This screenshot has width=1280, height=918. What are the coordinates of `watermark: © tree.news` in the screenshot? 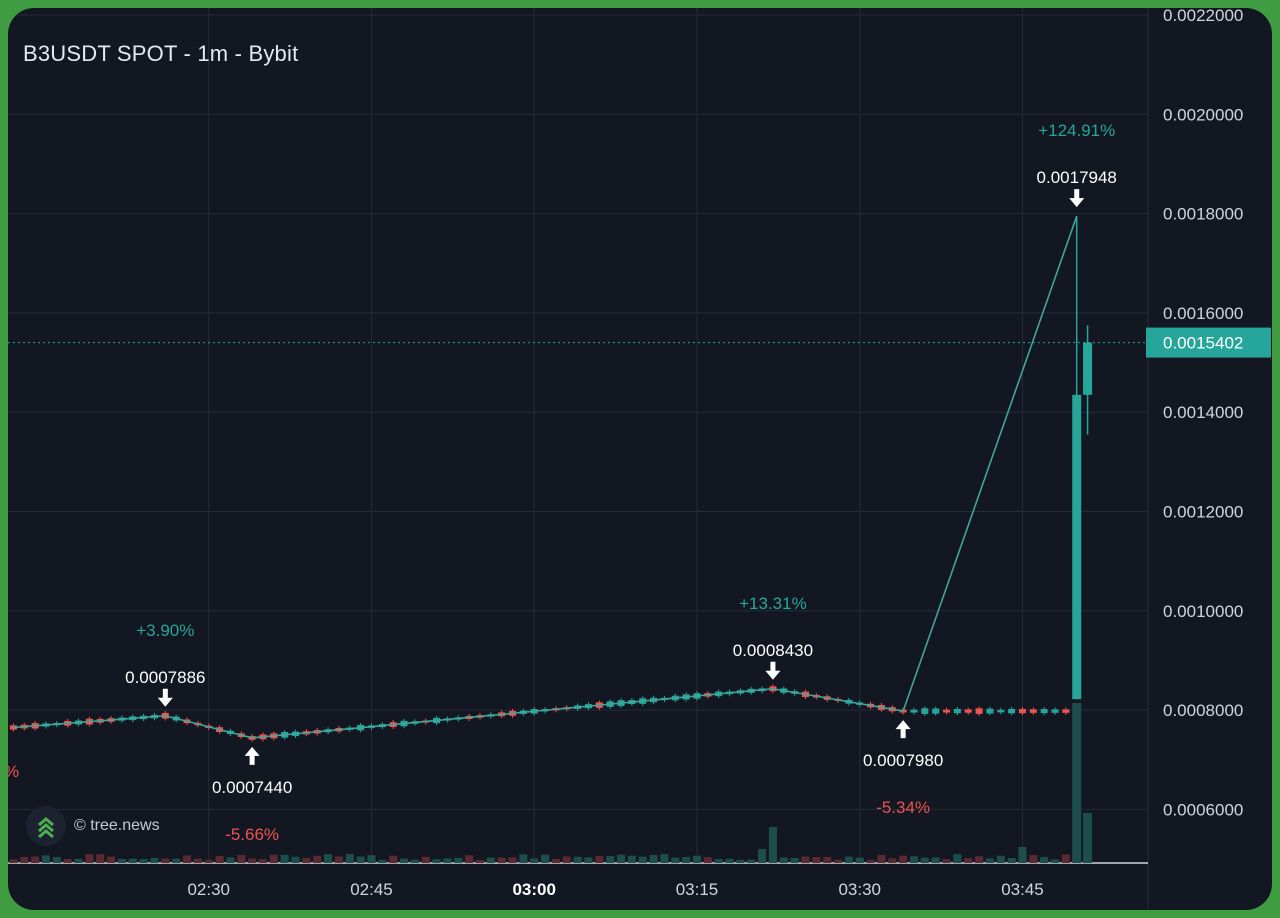 It's located at (93, 826).